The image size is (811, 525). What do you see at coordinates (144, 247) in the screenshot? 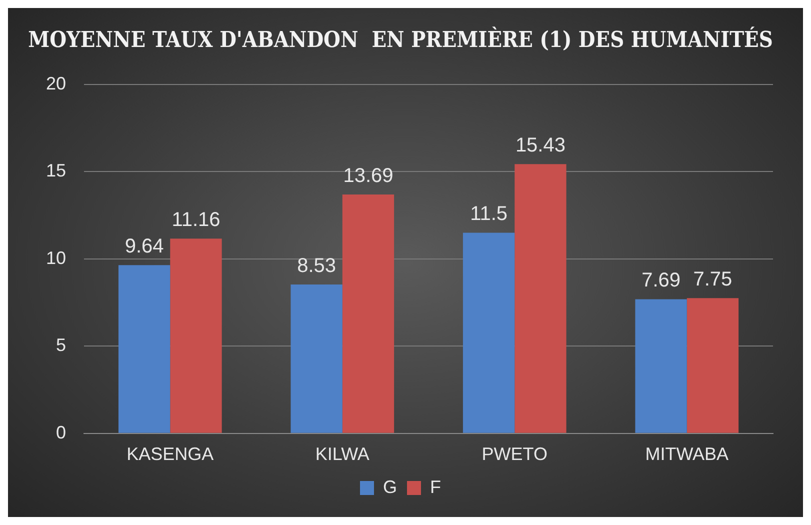
I see `data-label: 9.64` at bounding box center [144, 247].